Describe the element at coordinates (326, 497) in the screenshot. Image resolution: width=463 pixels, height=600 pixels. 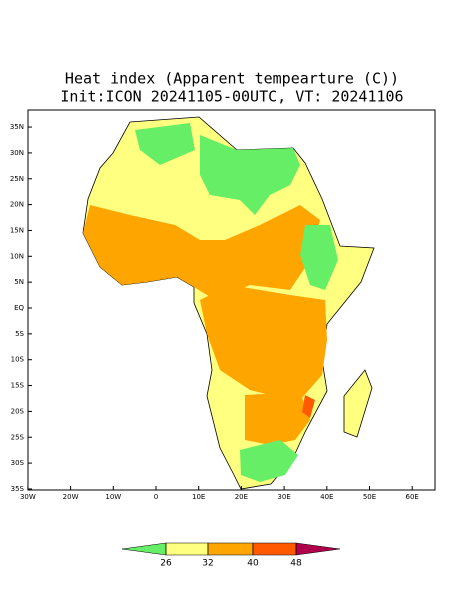
I see `lon-tick-label: 40E` at that location.